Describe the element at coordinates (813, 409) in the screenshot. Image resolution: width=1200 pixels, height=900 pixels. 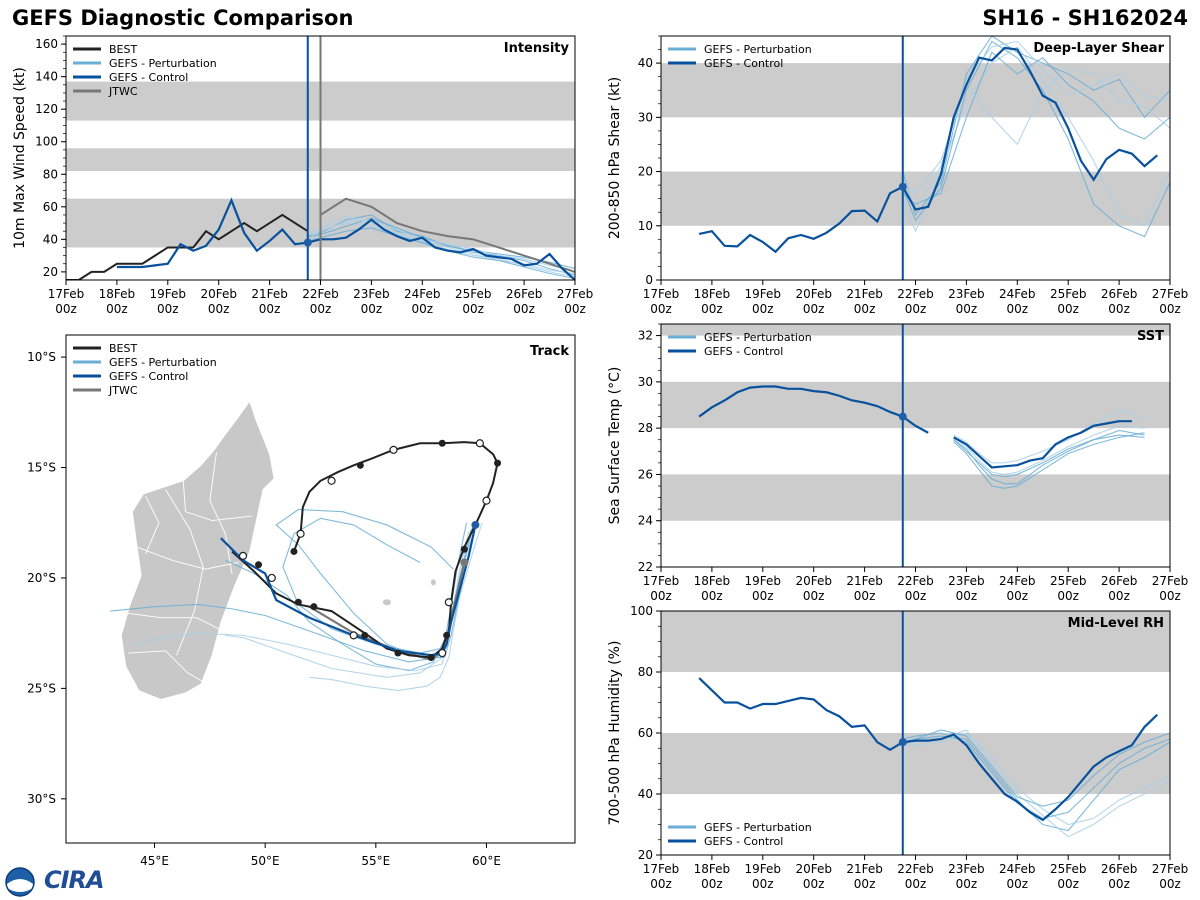
I see `sst-control-line` at that location.